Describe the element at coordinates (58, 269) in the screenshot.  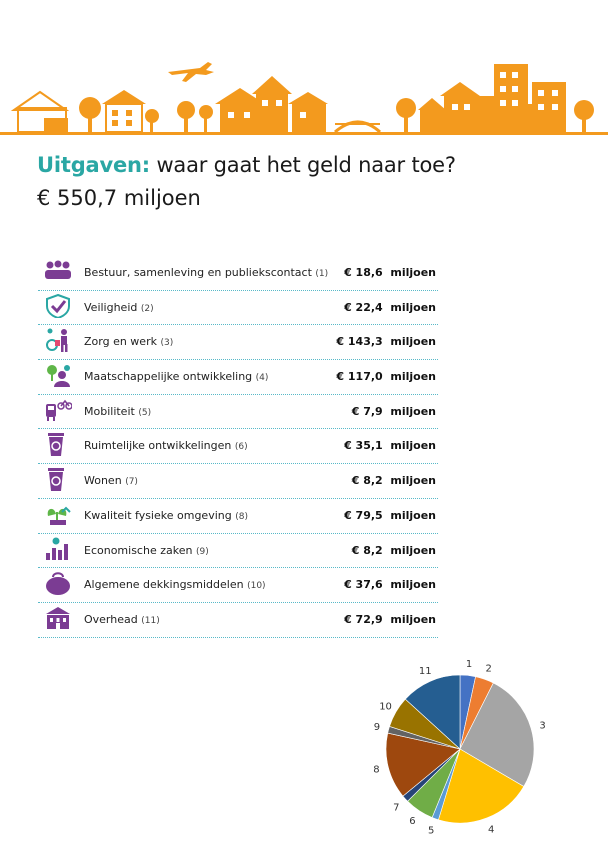
I see `people-meeting-icon` at that location.